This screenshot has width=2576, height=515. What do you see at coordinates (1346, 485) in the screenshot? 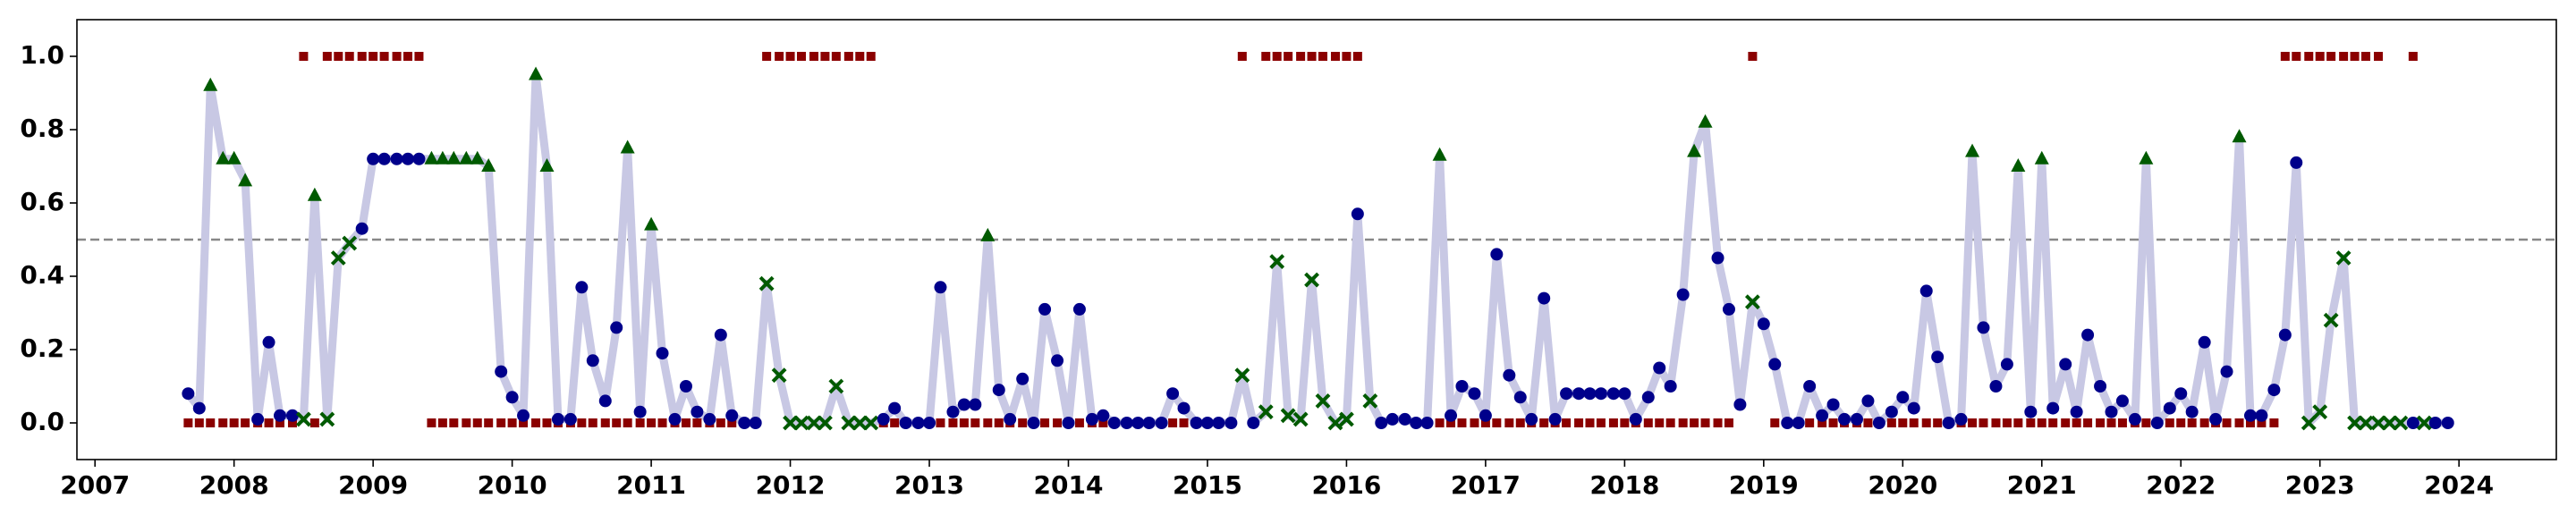
I see `x-tick-label: 2016` at bounding box center [1346, 485].